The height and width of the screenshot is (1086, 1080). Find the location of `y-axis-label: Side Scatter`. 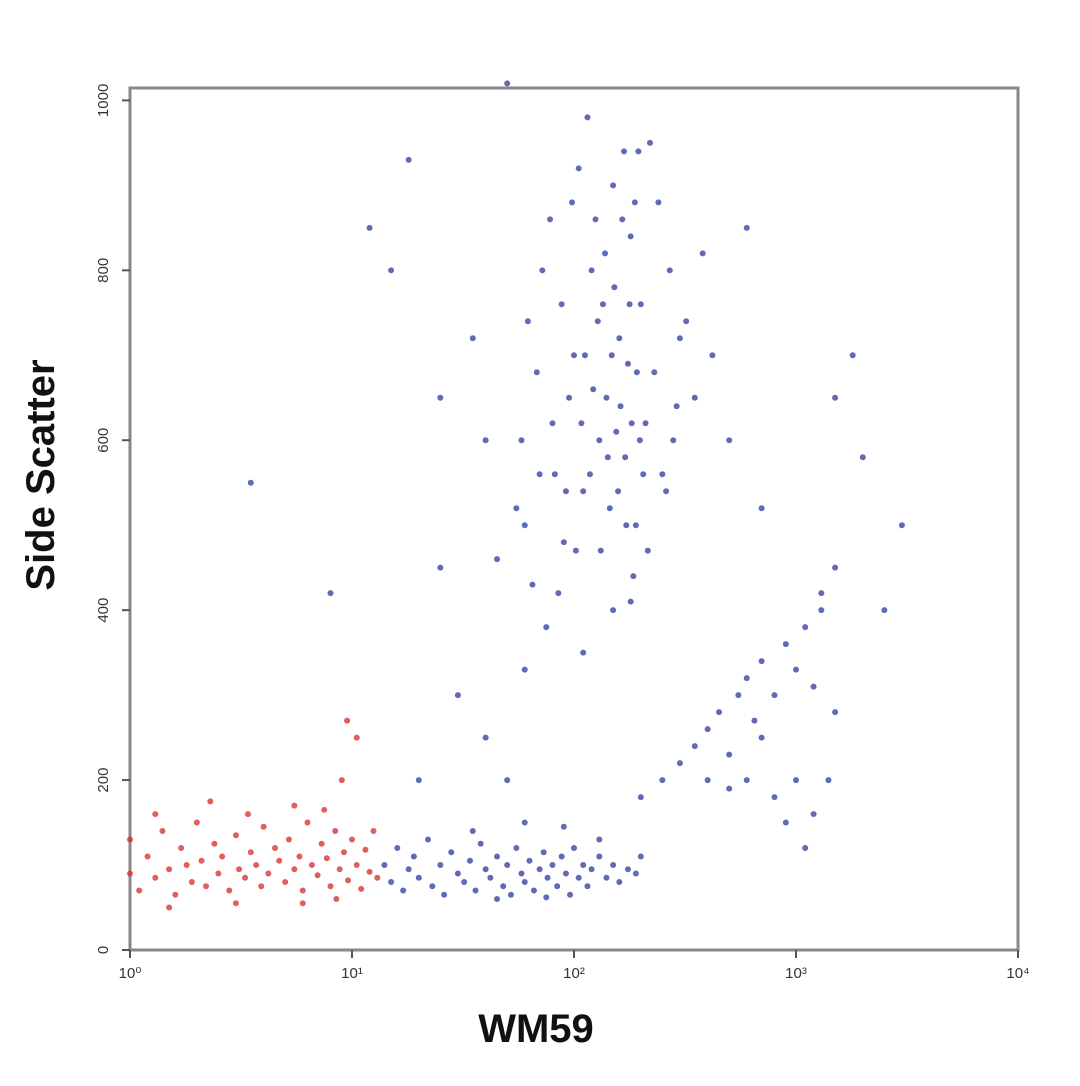

y-axis-label: Side Scatter is located at coordinates (41, 474).